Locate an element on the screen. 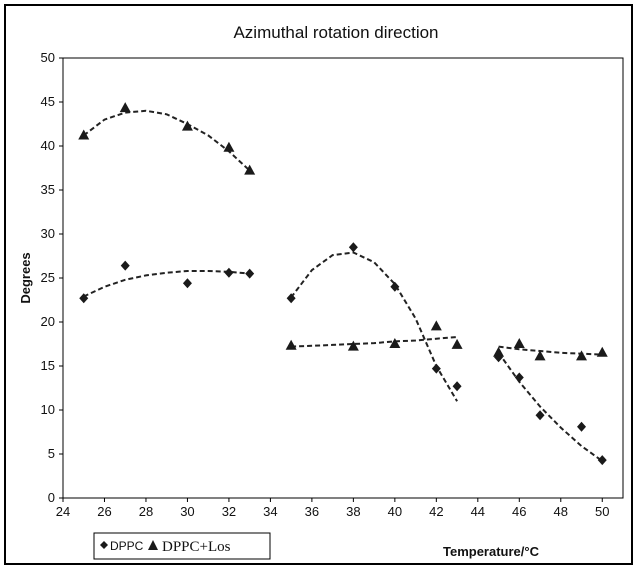  y-tick-label: 15 is located at coordinates (48, 365).